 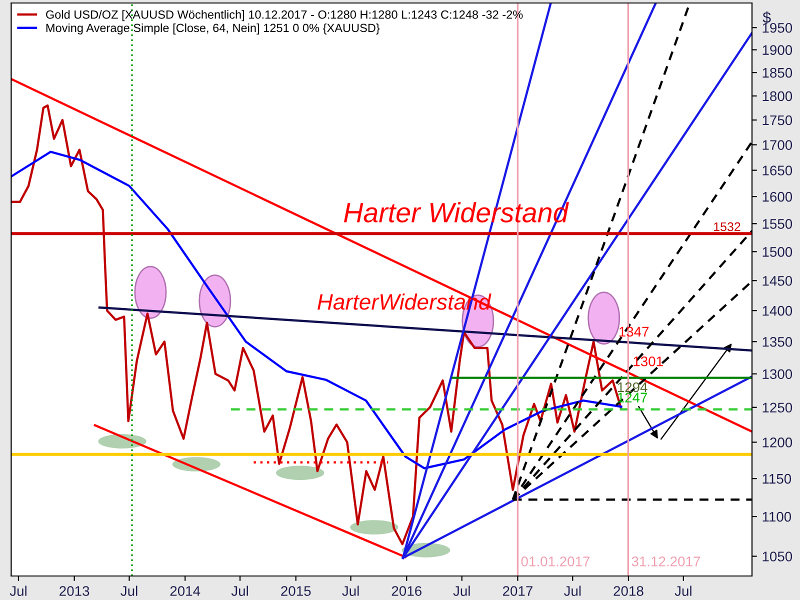 What do you see at coordinates (777, 374) in the screenshot?
I see `y-tick-label: 1300` at bounding box center [777, 374].